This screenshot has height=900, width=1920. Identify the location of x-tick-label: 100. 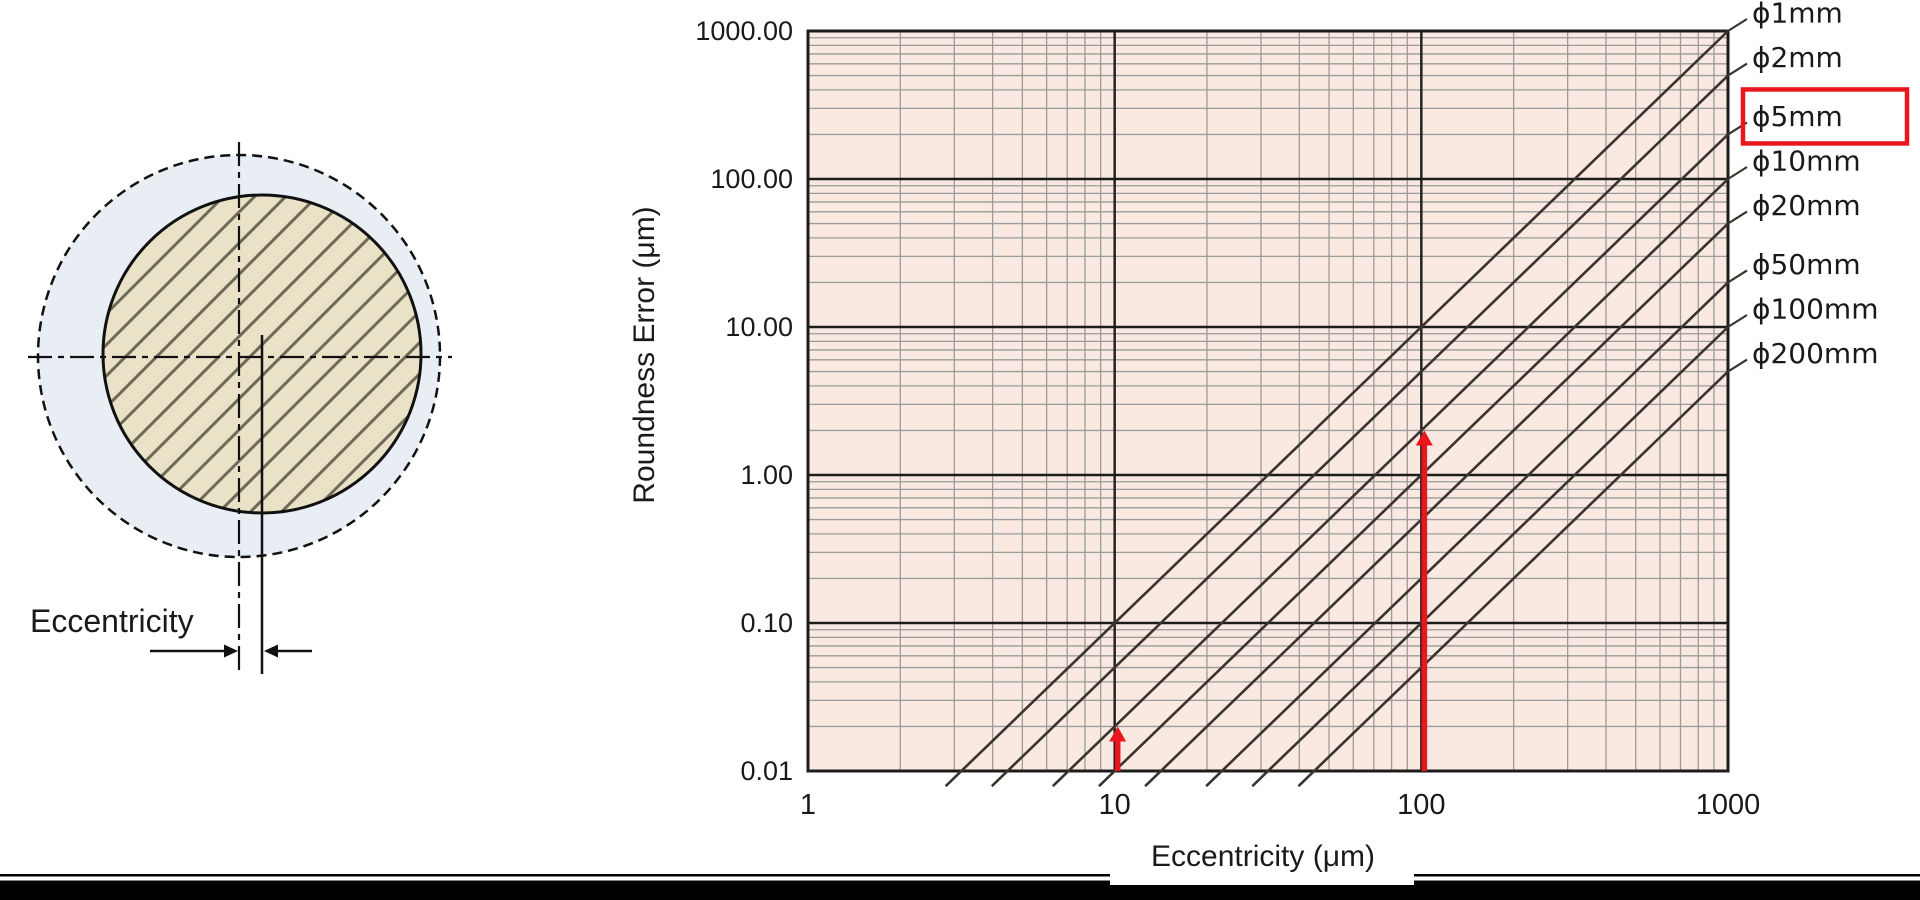
(1421, 805).